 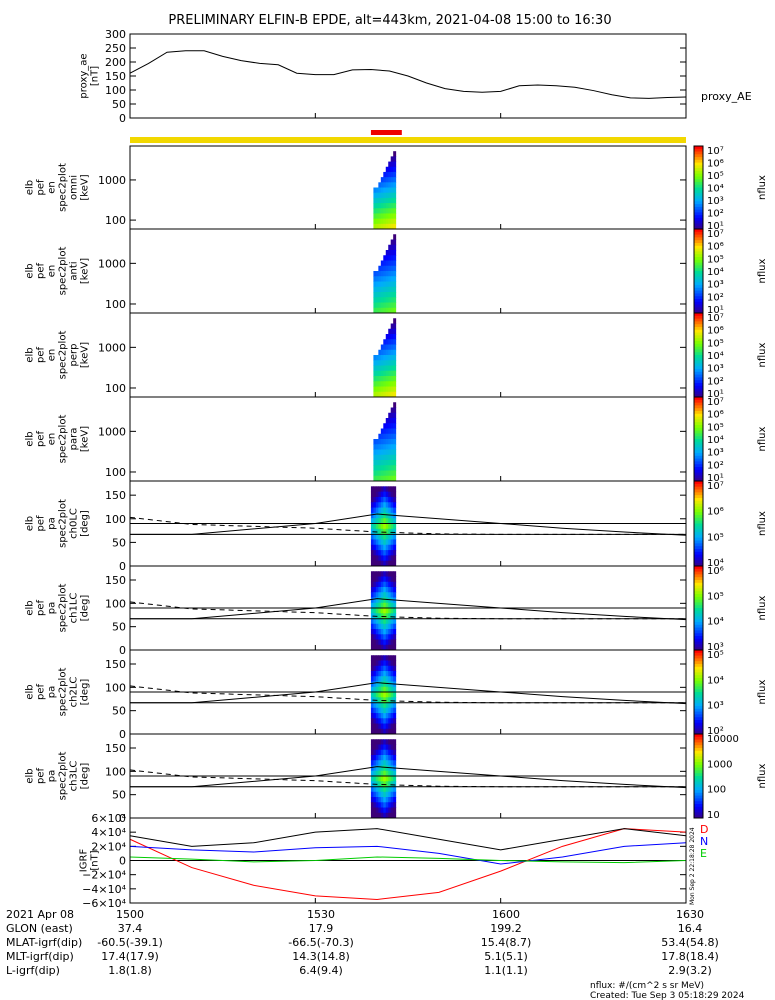 What do you see at coordinates (386, 132) in the screenshot?
I see `science-interval-bar` at bounding box center [386, 132].